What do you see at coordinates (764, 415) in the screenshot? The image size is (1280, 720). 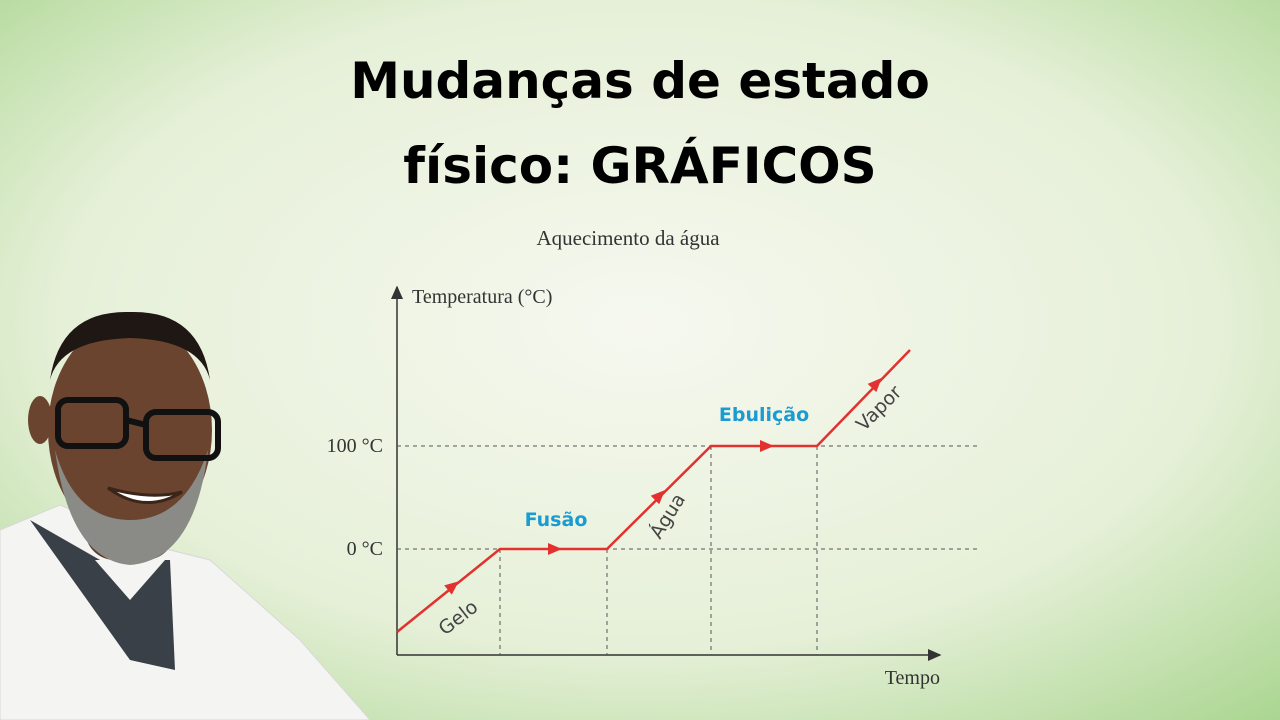 I see `phase-label: Ebulição` at bounding box center [764, 415].